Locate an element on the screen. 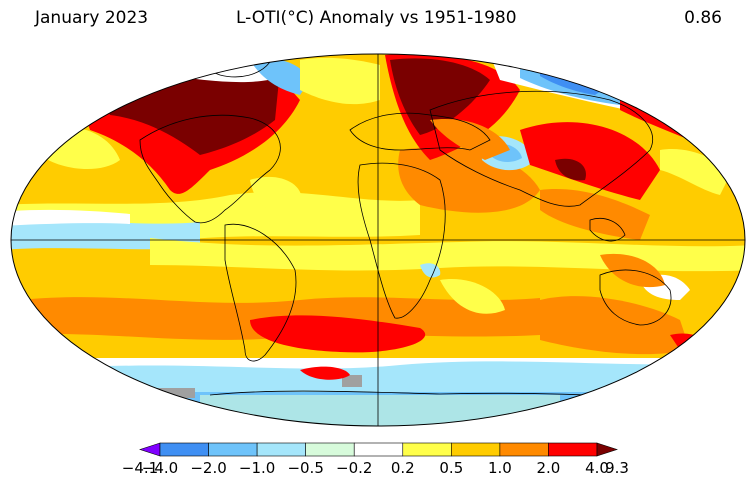 Image resolution: width=756 pixels, height=486 pixels. legend-tick-label: 1.0 is located at coordinates (500, 468).